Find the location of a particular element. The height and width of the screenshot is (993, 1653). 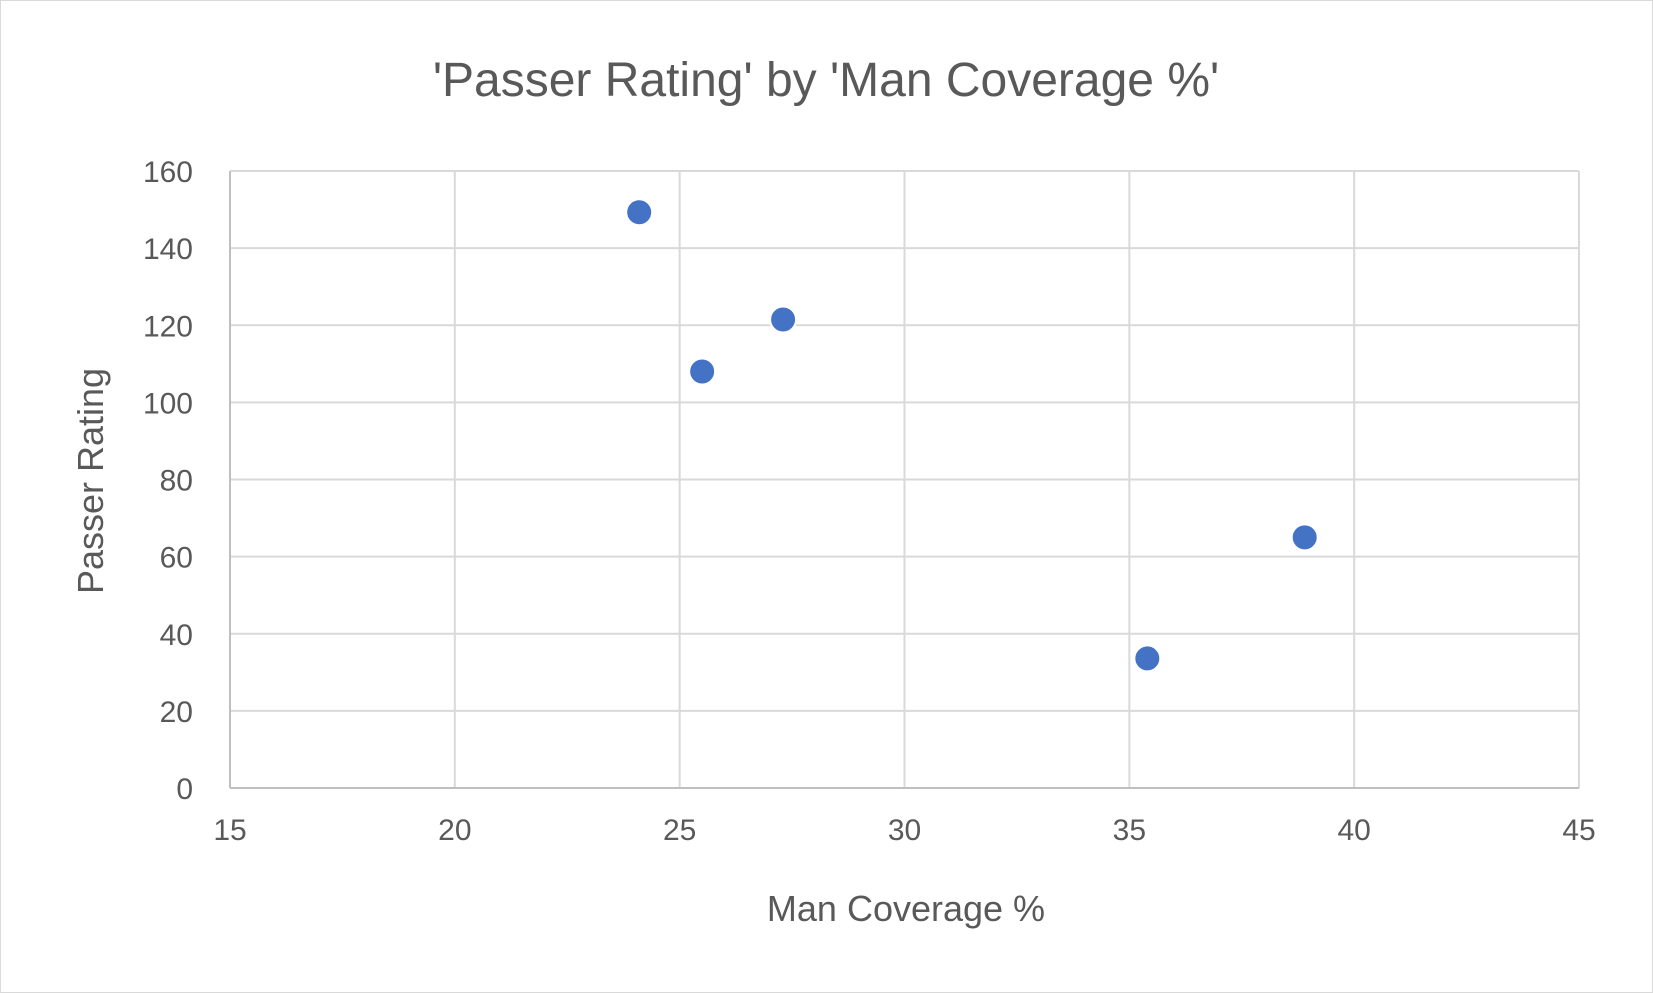

y-tick-label: 120 is located at coordinates (168, 326).